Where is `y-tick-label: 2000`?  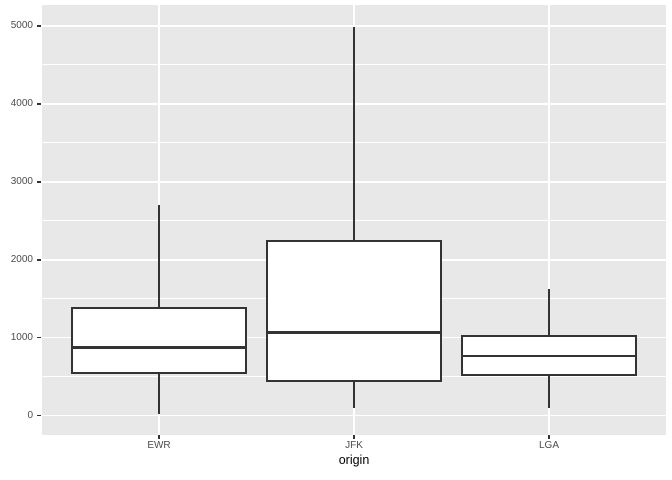
y-tick-label: 2000 is located at coordinates (21, 259).